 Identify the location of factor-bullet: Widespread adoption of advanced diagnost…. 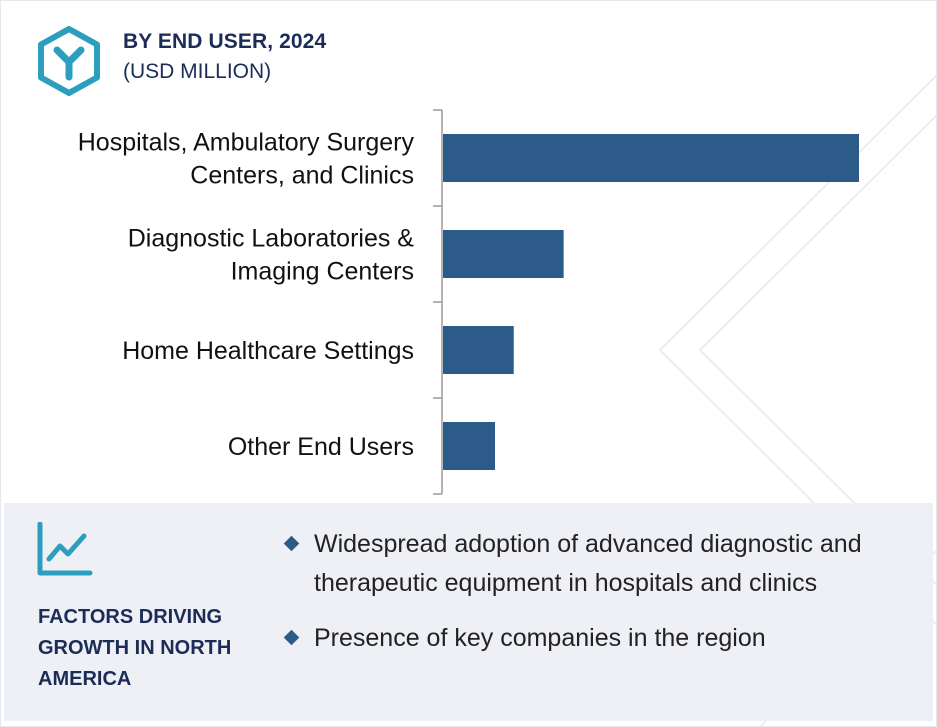
(593, 564).